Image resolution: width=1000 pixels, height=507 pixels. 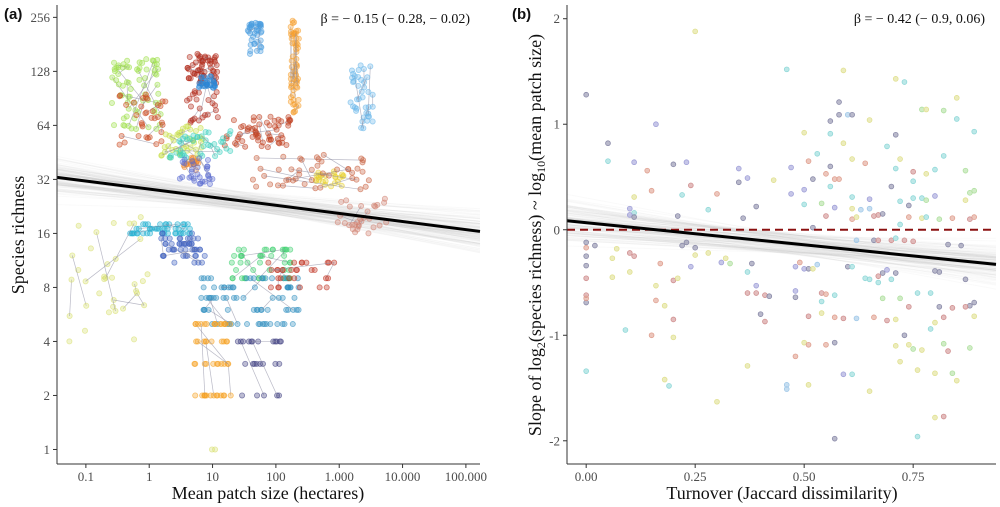 What do you see at coordinates (86, 476) in the screenshot?
I see `x-tick-label: 0.1` at bounding box center [86, 476].